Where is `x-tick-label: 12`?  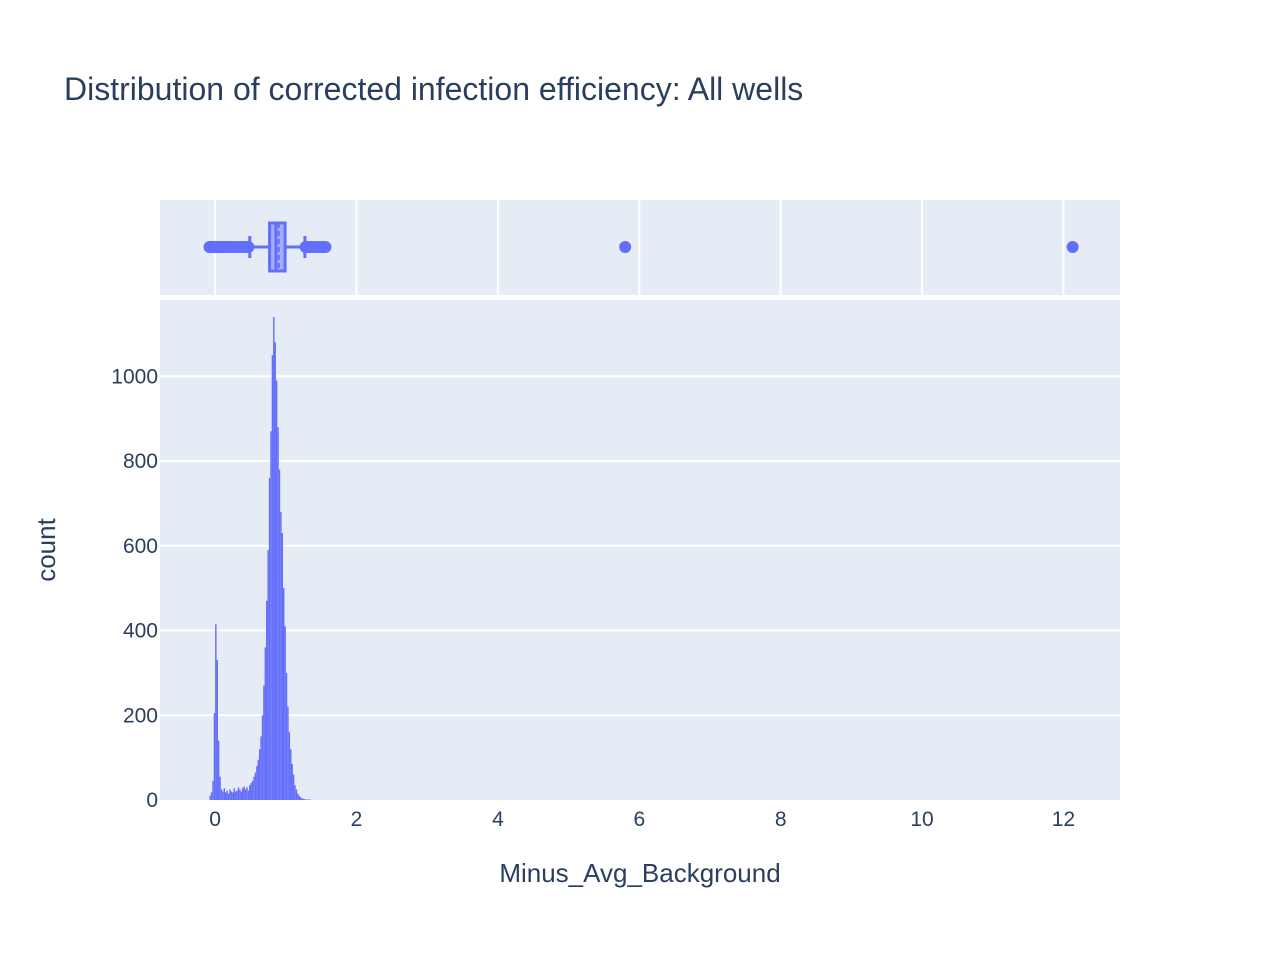
x-tick-label: 12 is located at coordinates (1063, 819).